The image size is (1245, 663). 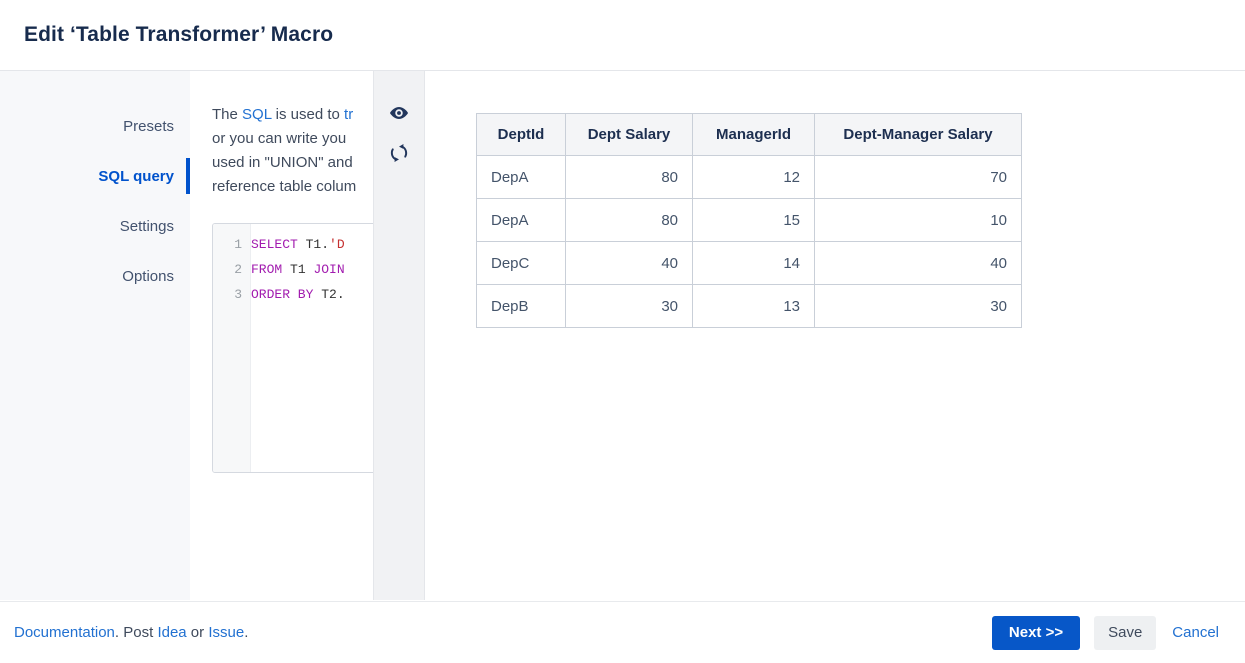 I want to click on save-button: Save, so click(x=1125, y=632).